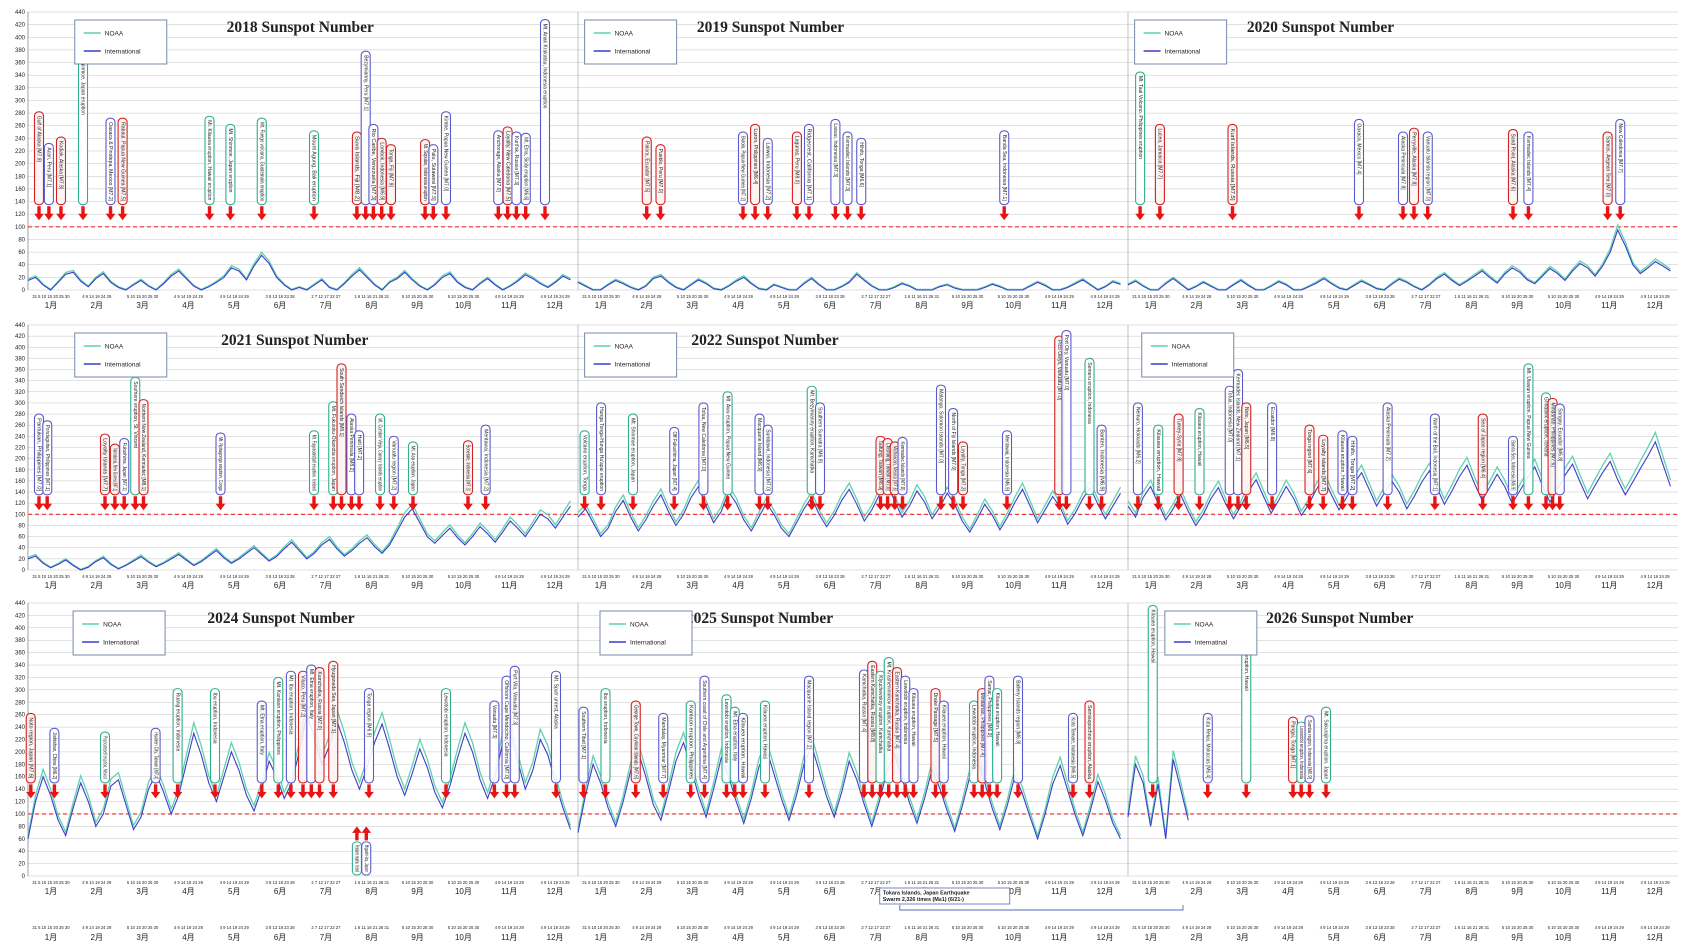  What do you see at coordinates (326, 585) in the screenshot?
I see `month-label: 7月` at bounding box center [326, 585].